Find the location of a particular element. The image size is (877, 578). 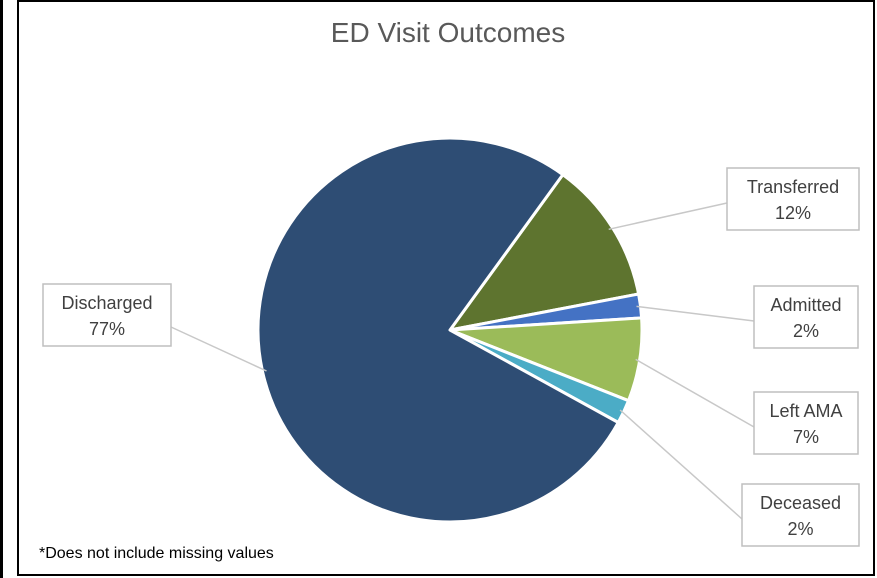

data-label-discharged: Discharged 77% is located at coordinates (107, 315).